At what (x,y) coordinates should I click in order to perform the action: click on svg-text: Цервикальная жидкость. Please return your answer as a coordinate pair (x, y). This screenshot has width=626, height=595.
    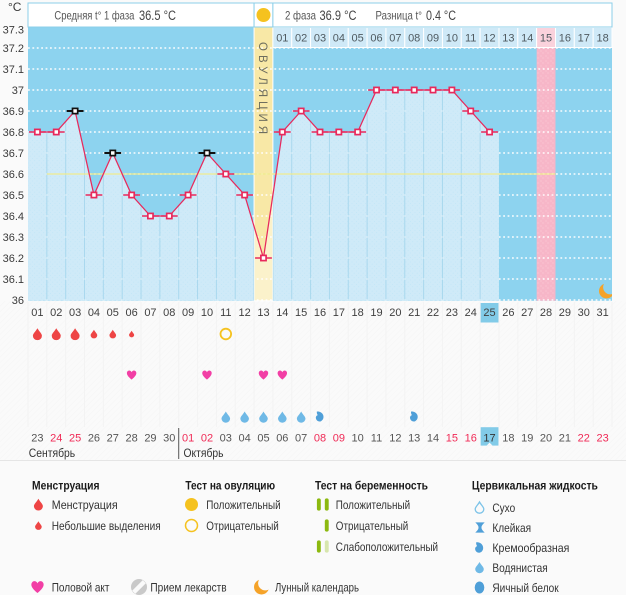
    Looking at the image, I should click on (535, 485).